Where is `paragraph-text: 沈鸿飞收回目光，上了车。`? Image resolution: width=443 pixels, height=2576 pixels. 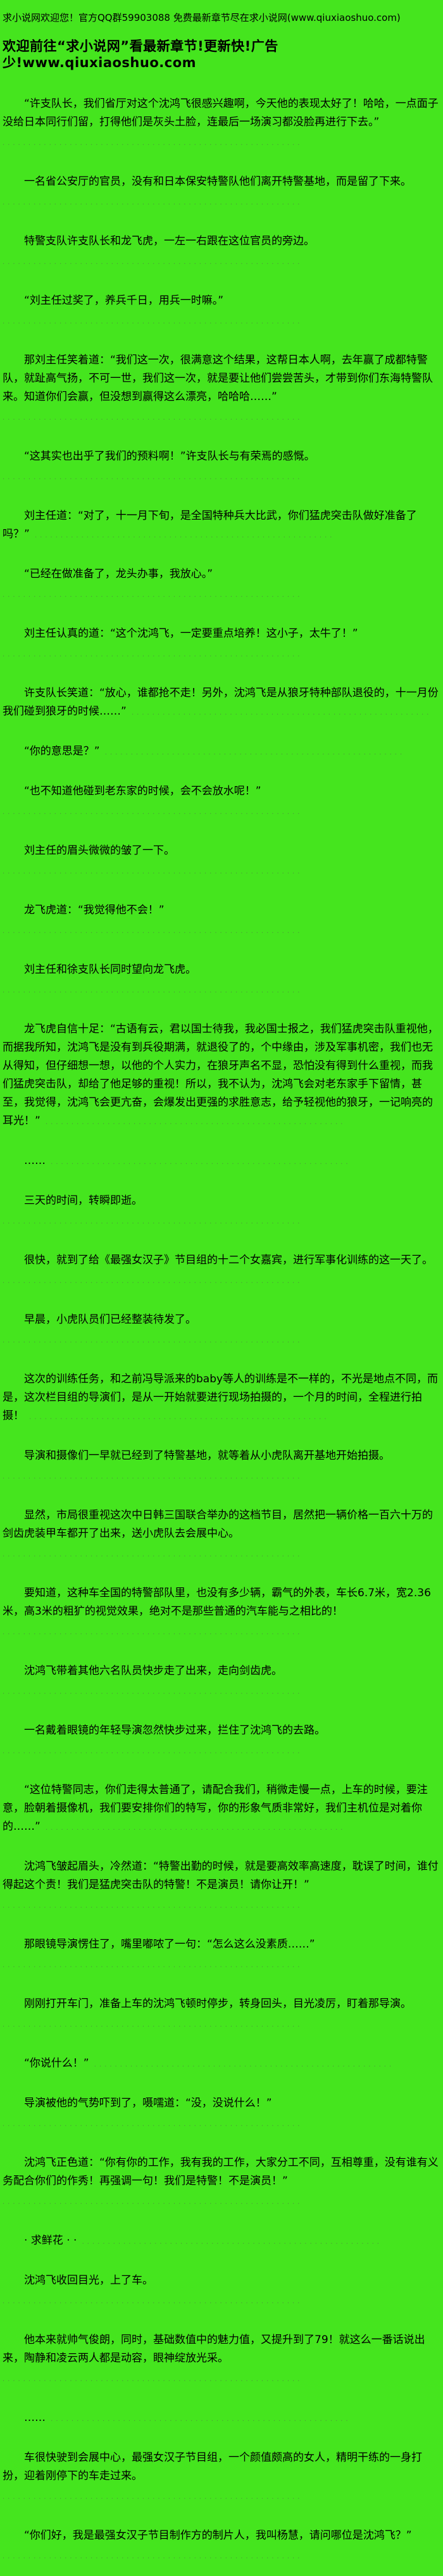
paragraph-text: 沈鸿飞收回目光，上了车。 is located at coordinates (89, 2280).